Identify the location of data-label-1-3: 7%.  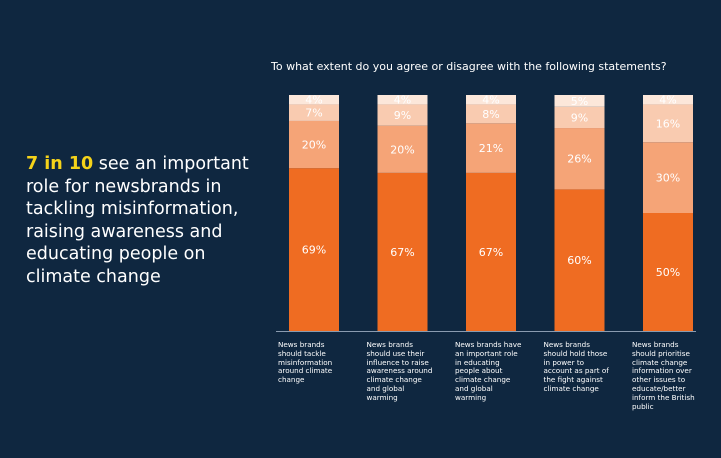
(313, 113).